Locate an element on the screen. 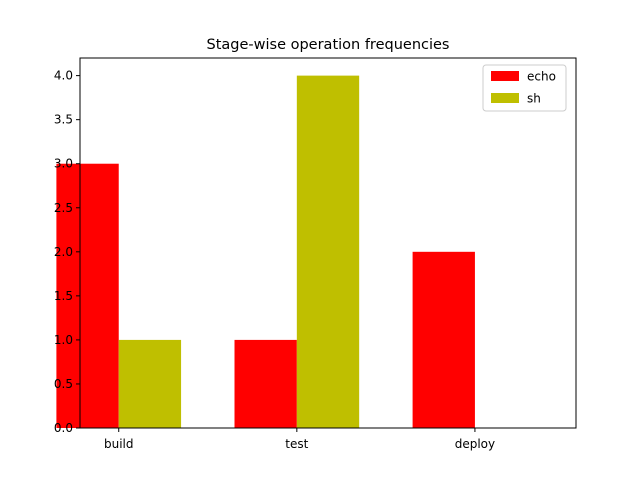  bar-echo-build is located at coordinates (87, 295).